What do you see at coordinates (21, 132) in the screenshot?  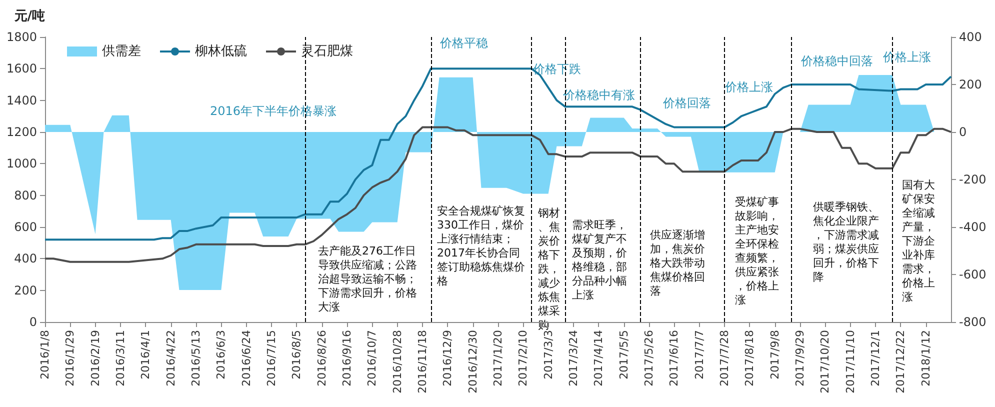 I see `y-tick-label: 1200` at bounding box center [21, 132].